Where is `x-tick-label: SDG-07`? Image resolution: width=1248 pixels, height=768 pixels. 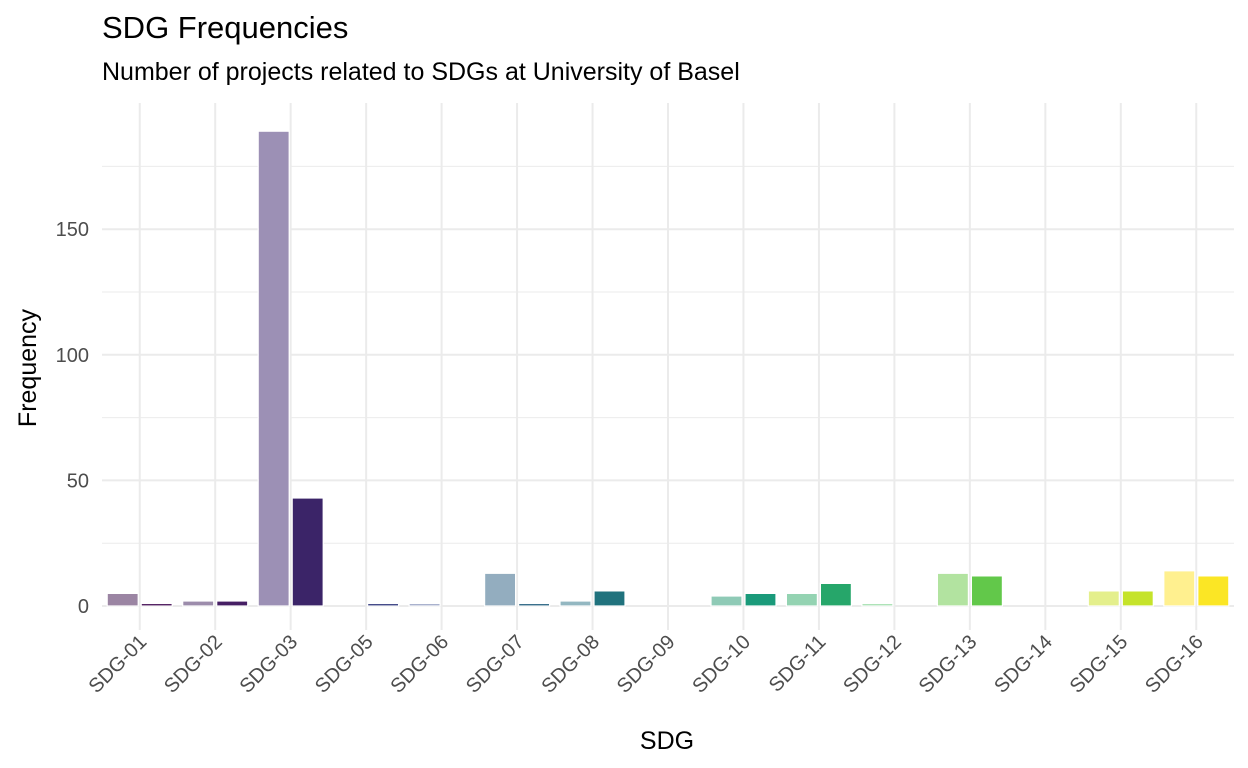 x-tick-label: SDG-07 is located at coordinates (495, 664).